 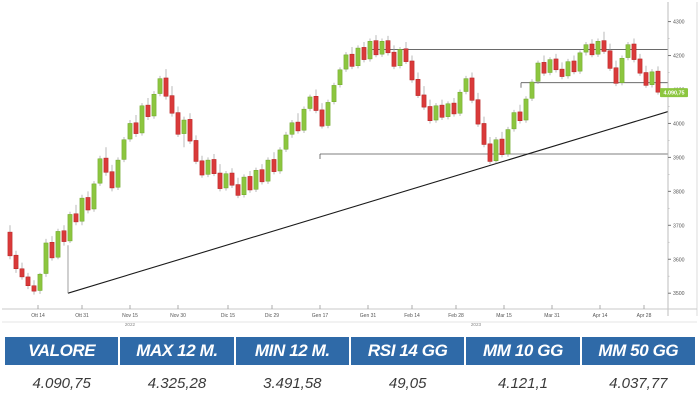 What do you see at coordinates (679, 158) in the screenshot?
I see `price-tick-label: 3900` at bounding box center [679, 158].